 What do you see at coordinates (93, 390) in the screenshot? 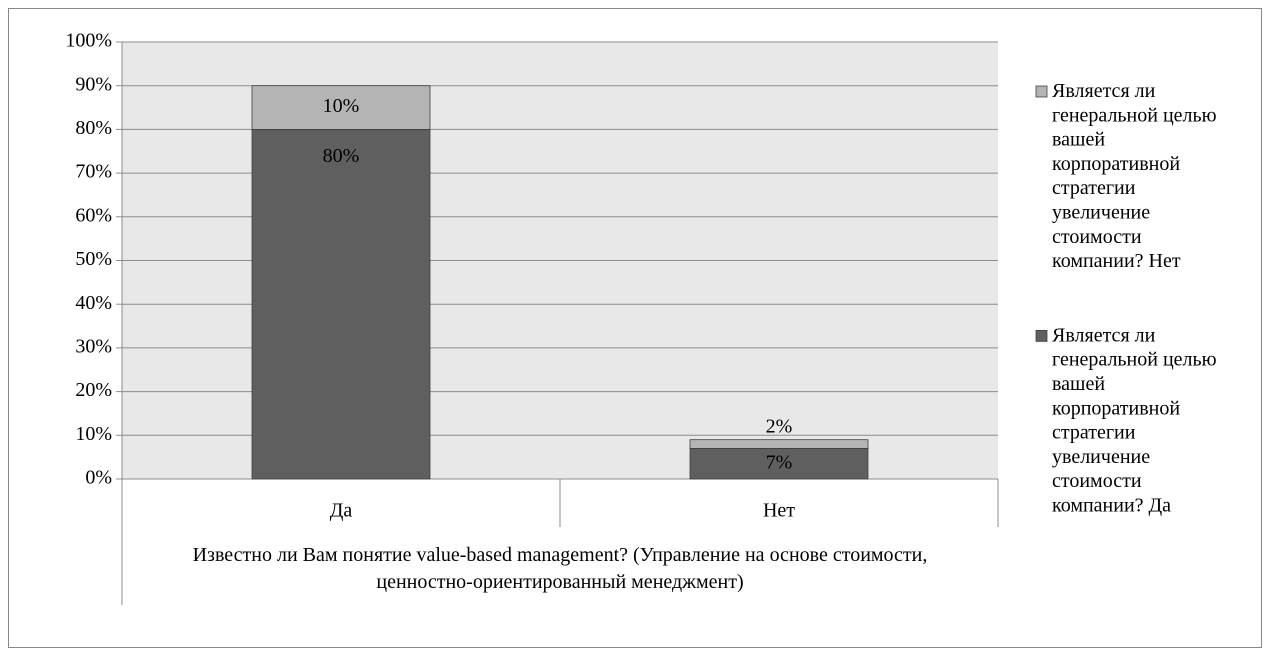
I see `y-tick-label: 20%` at bounding box center [93, 390].